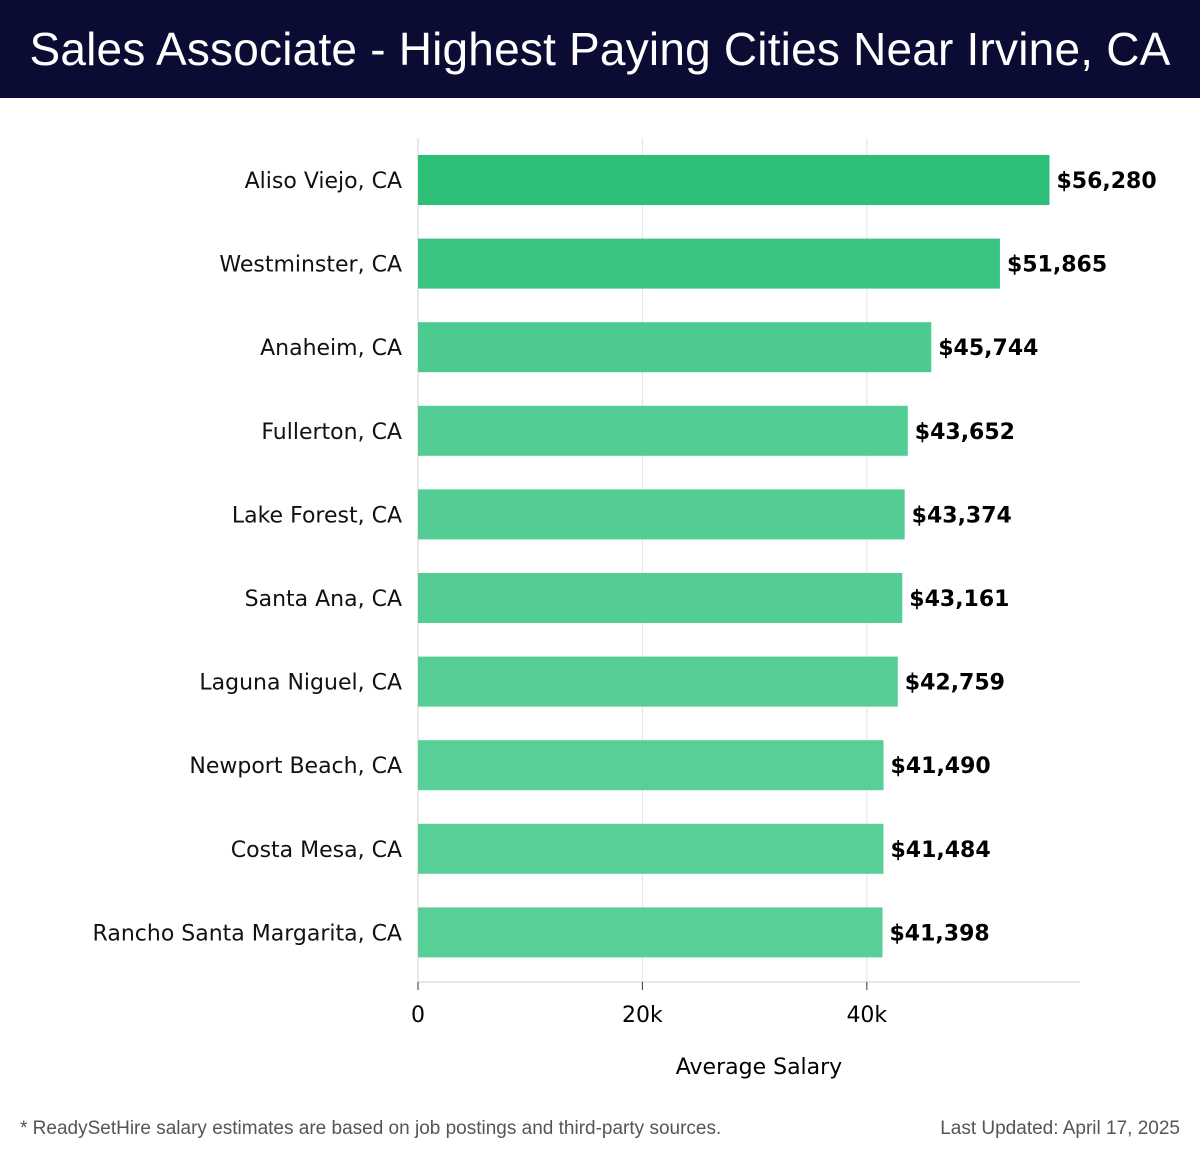  What do you see at coordinates (959, 599) in the screenshot?
I see `value-label: $43,161` at bounding box center [959, 599].